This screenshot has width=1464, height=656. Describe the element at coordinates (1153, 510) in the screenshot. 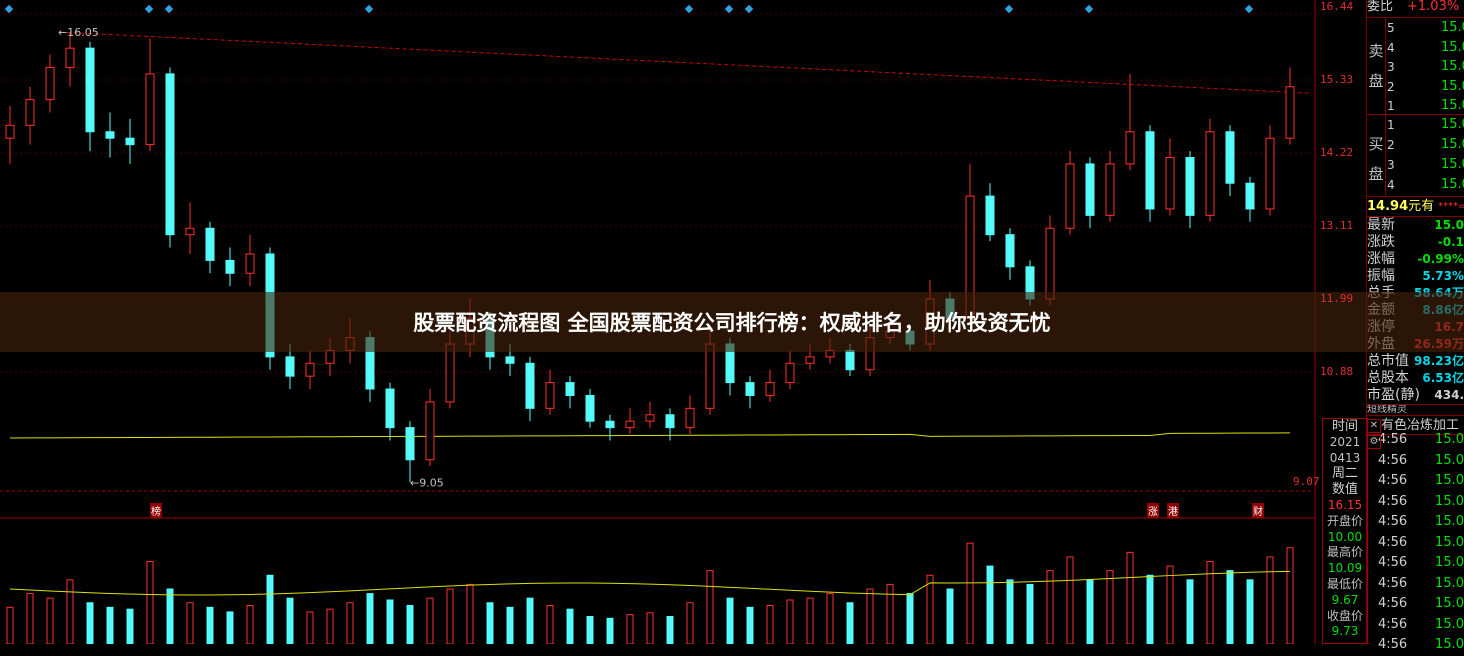

I see `limit-up-marker: 涨` at that location.